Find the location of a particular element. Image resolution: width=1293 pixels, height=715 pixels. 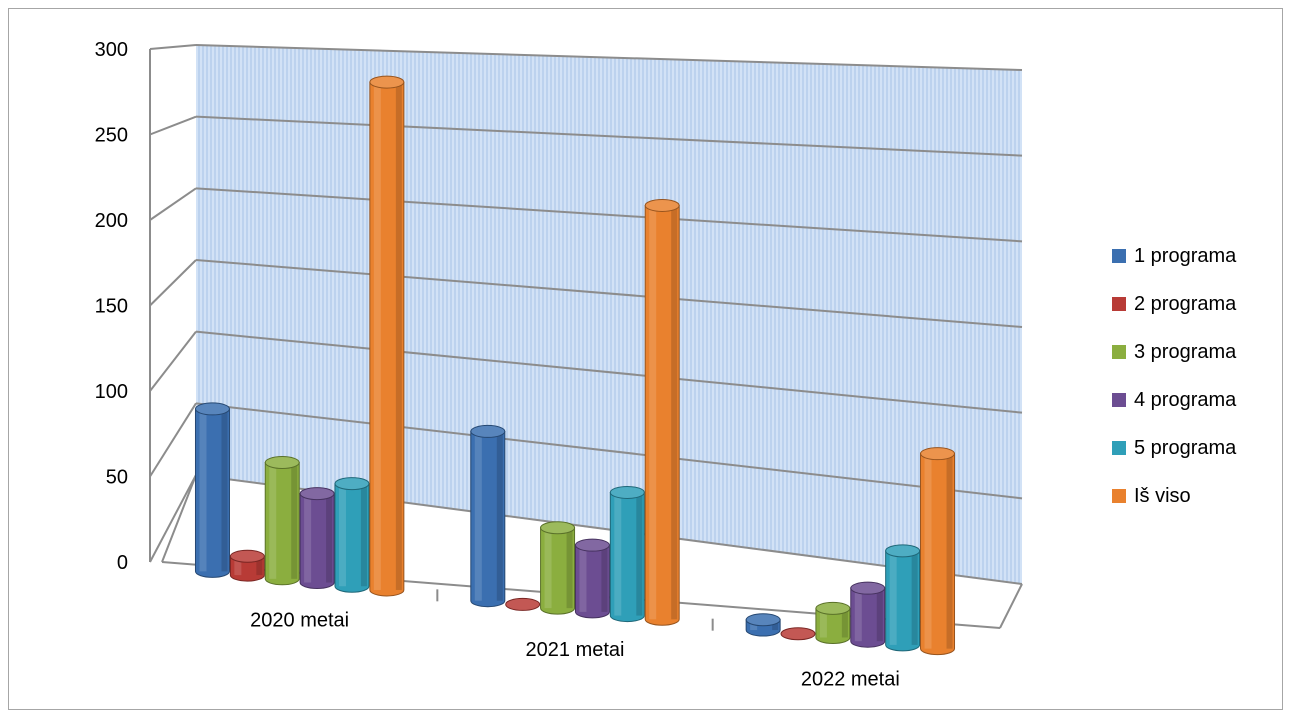

x-category-label: 2022 metai is located at coordinates (850, 679).